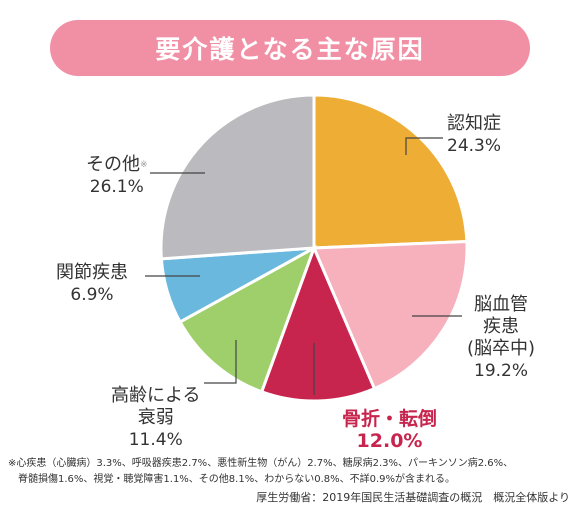  I want to click on slice-label-joint: 関節疾患 6.9%, so click(92, 284).